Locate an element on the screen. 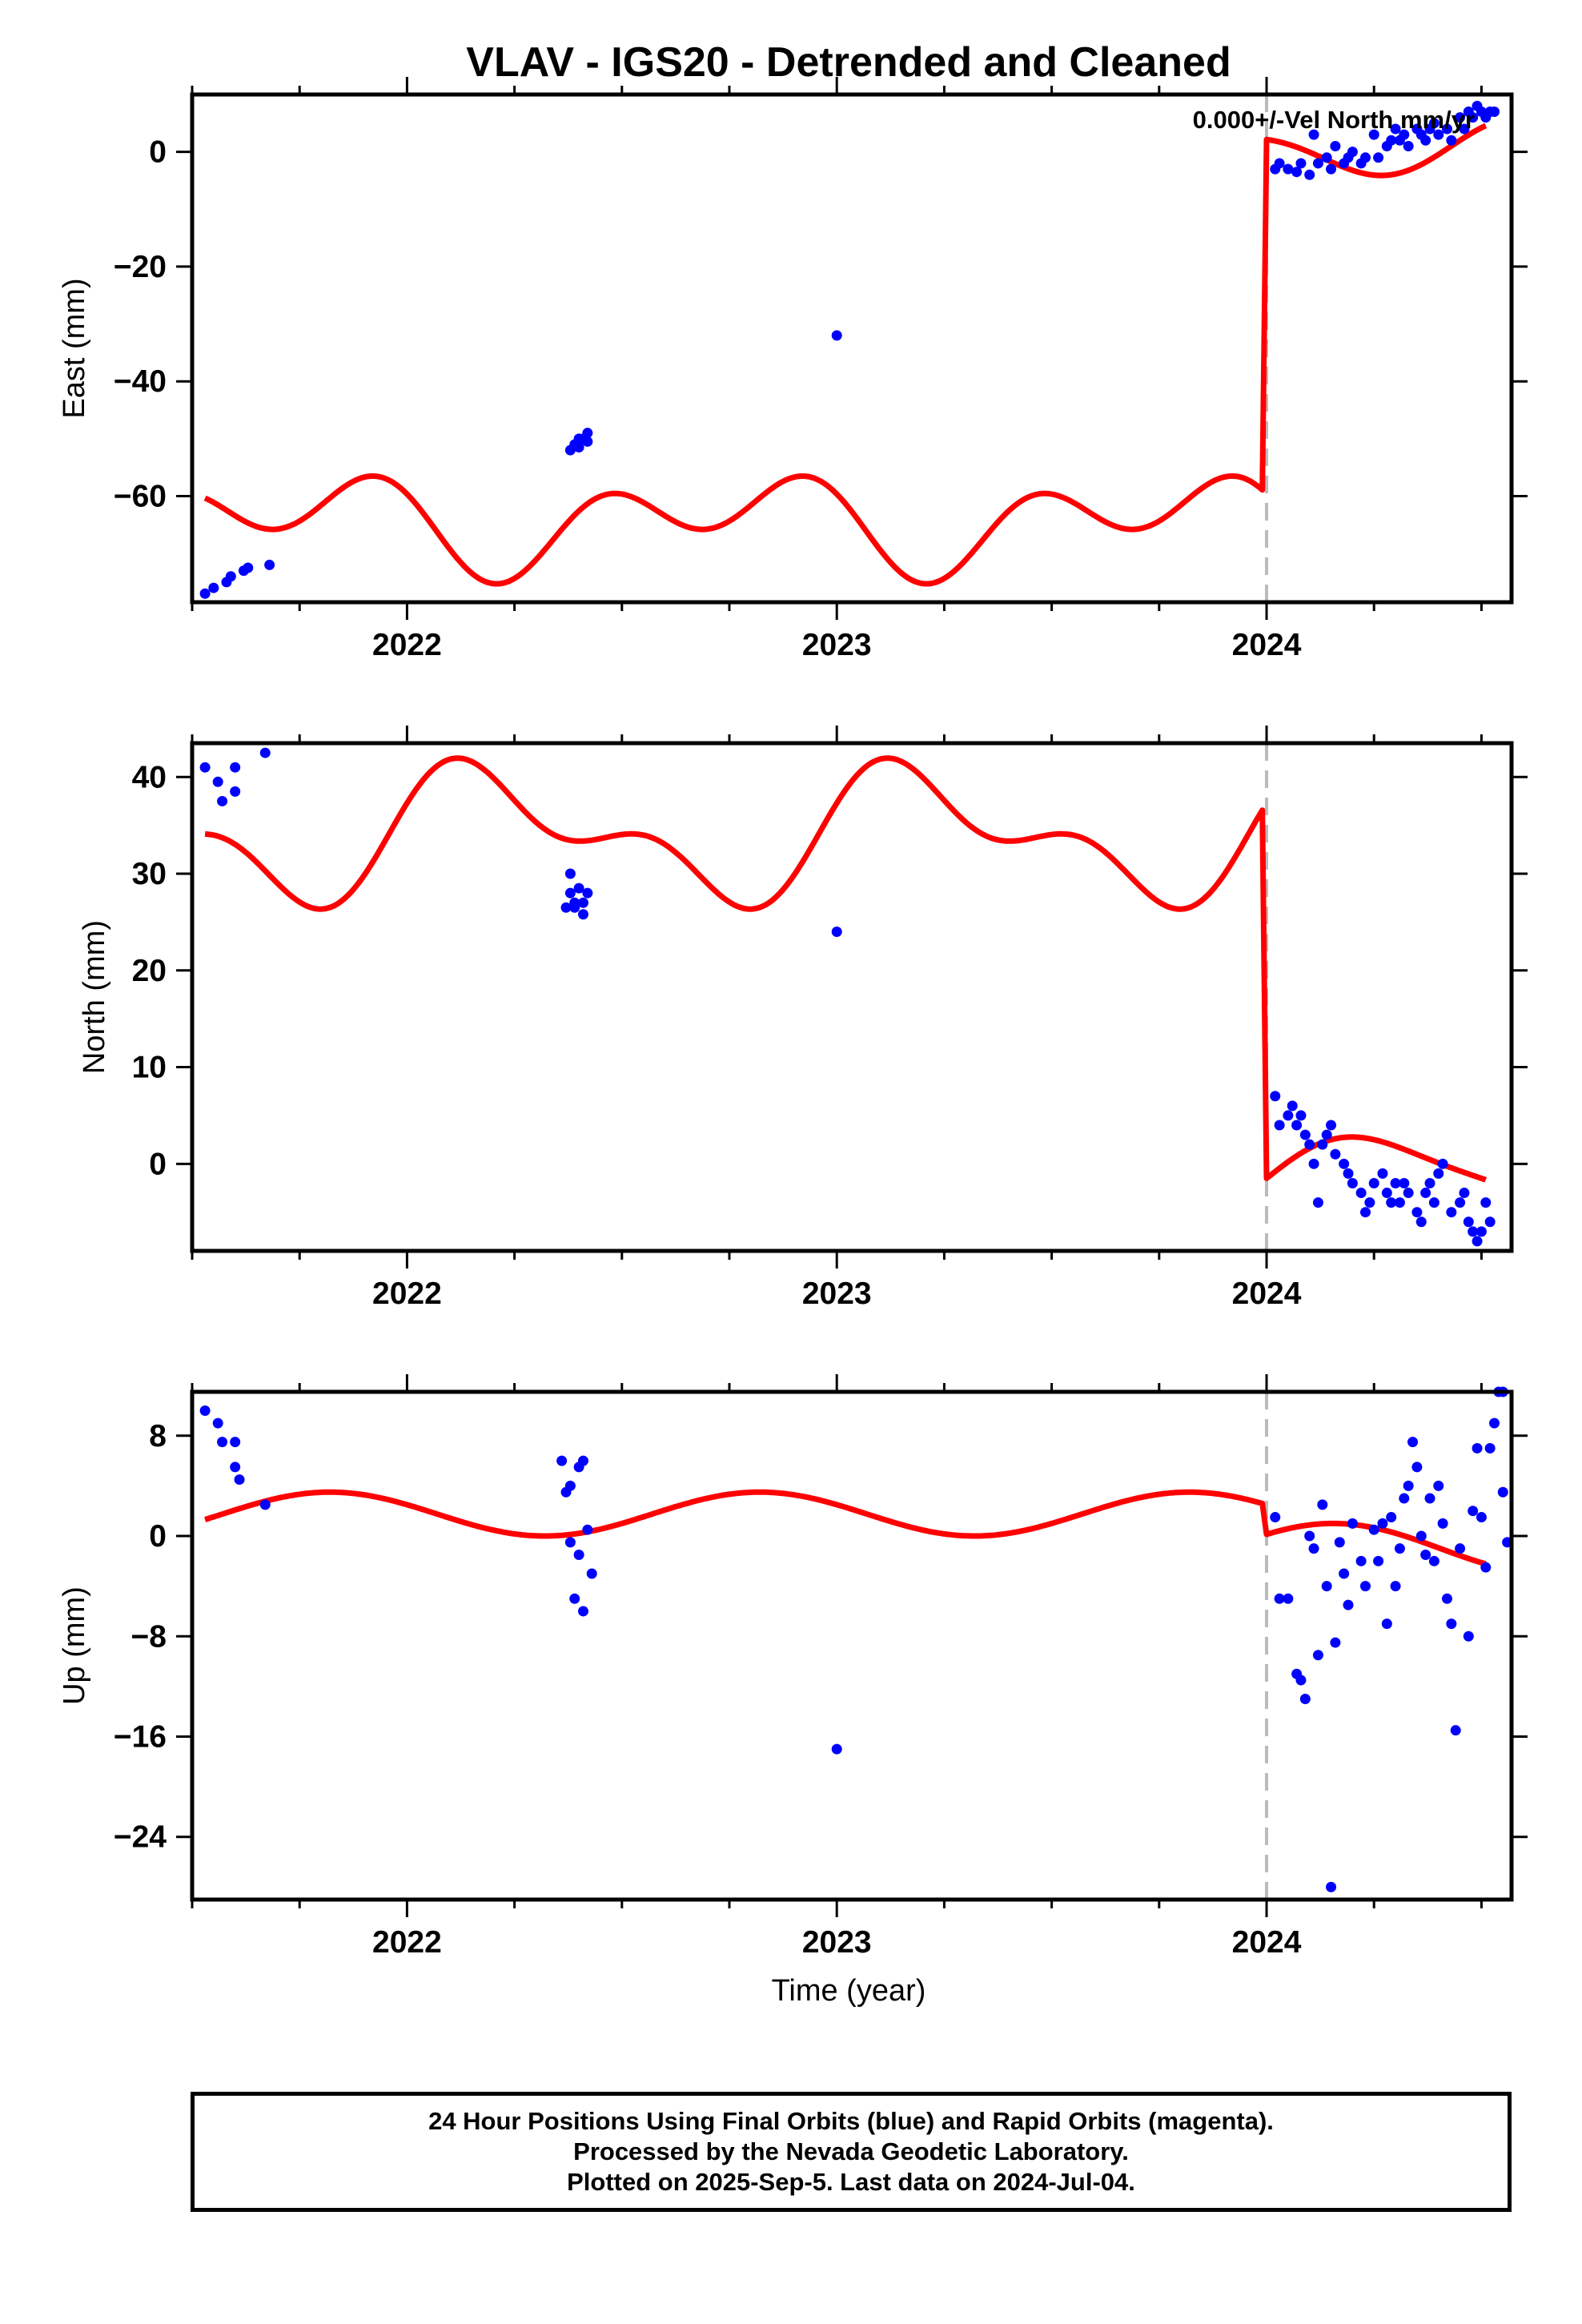 This screenshot has height=2324, width=1582. y-tick-label: −20 is located at coordinates (140, 267).